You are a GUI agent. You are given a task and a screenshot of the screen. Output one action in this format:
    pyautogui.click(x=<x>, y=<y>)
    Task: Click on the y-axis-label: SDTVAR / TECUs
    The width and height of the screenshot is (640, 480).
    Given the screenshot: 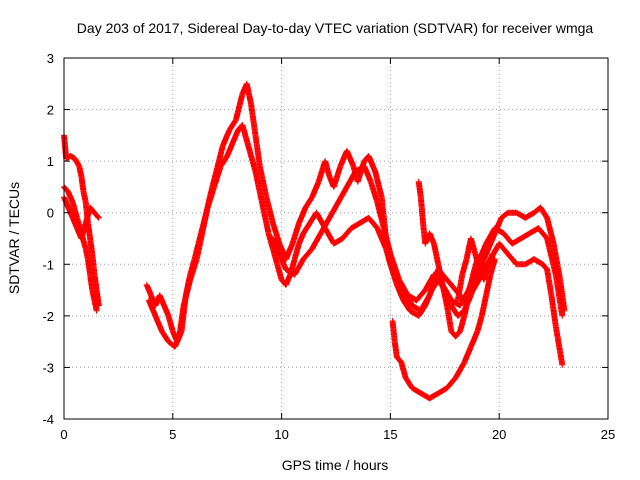 What is the action you would take?
    pyautogui.click(x=14, y=238)
    